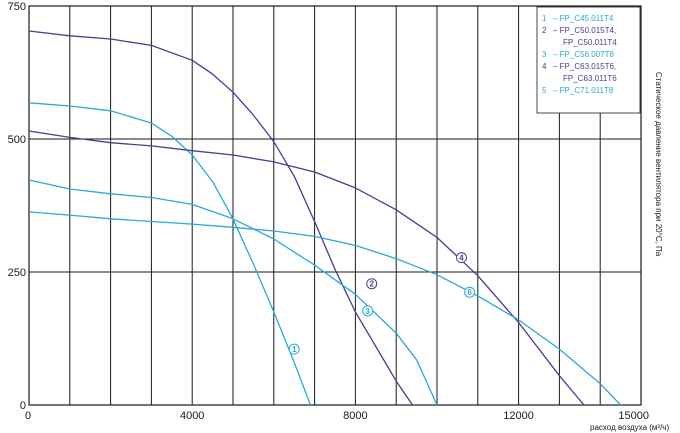  Describe the element at coordinates (583, 90) in the screenshot. I see `legend-label: – FP_C71.011T8` at that location.